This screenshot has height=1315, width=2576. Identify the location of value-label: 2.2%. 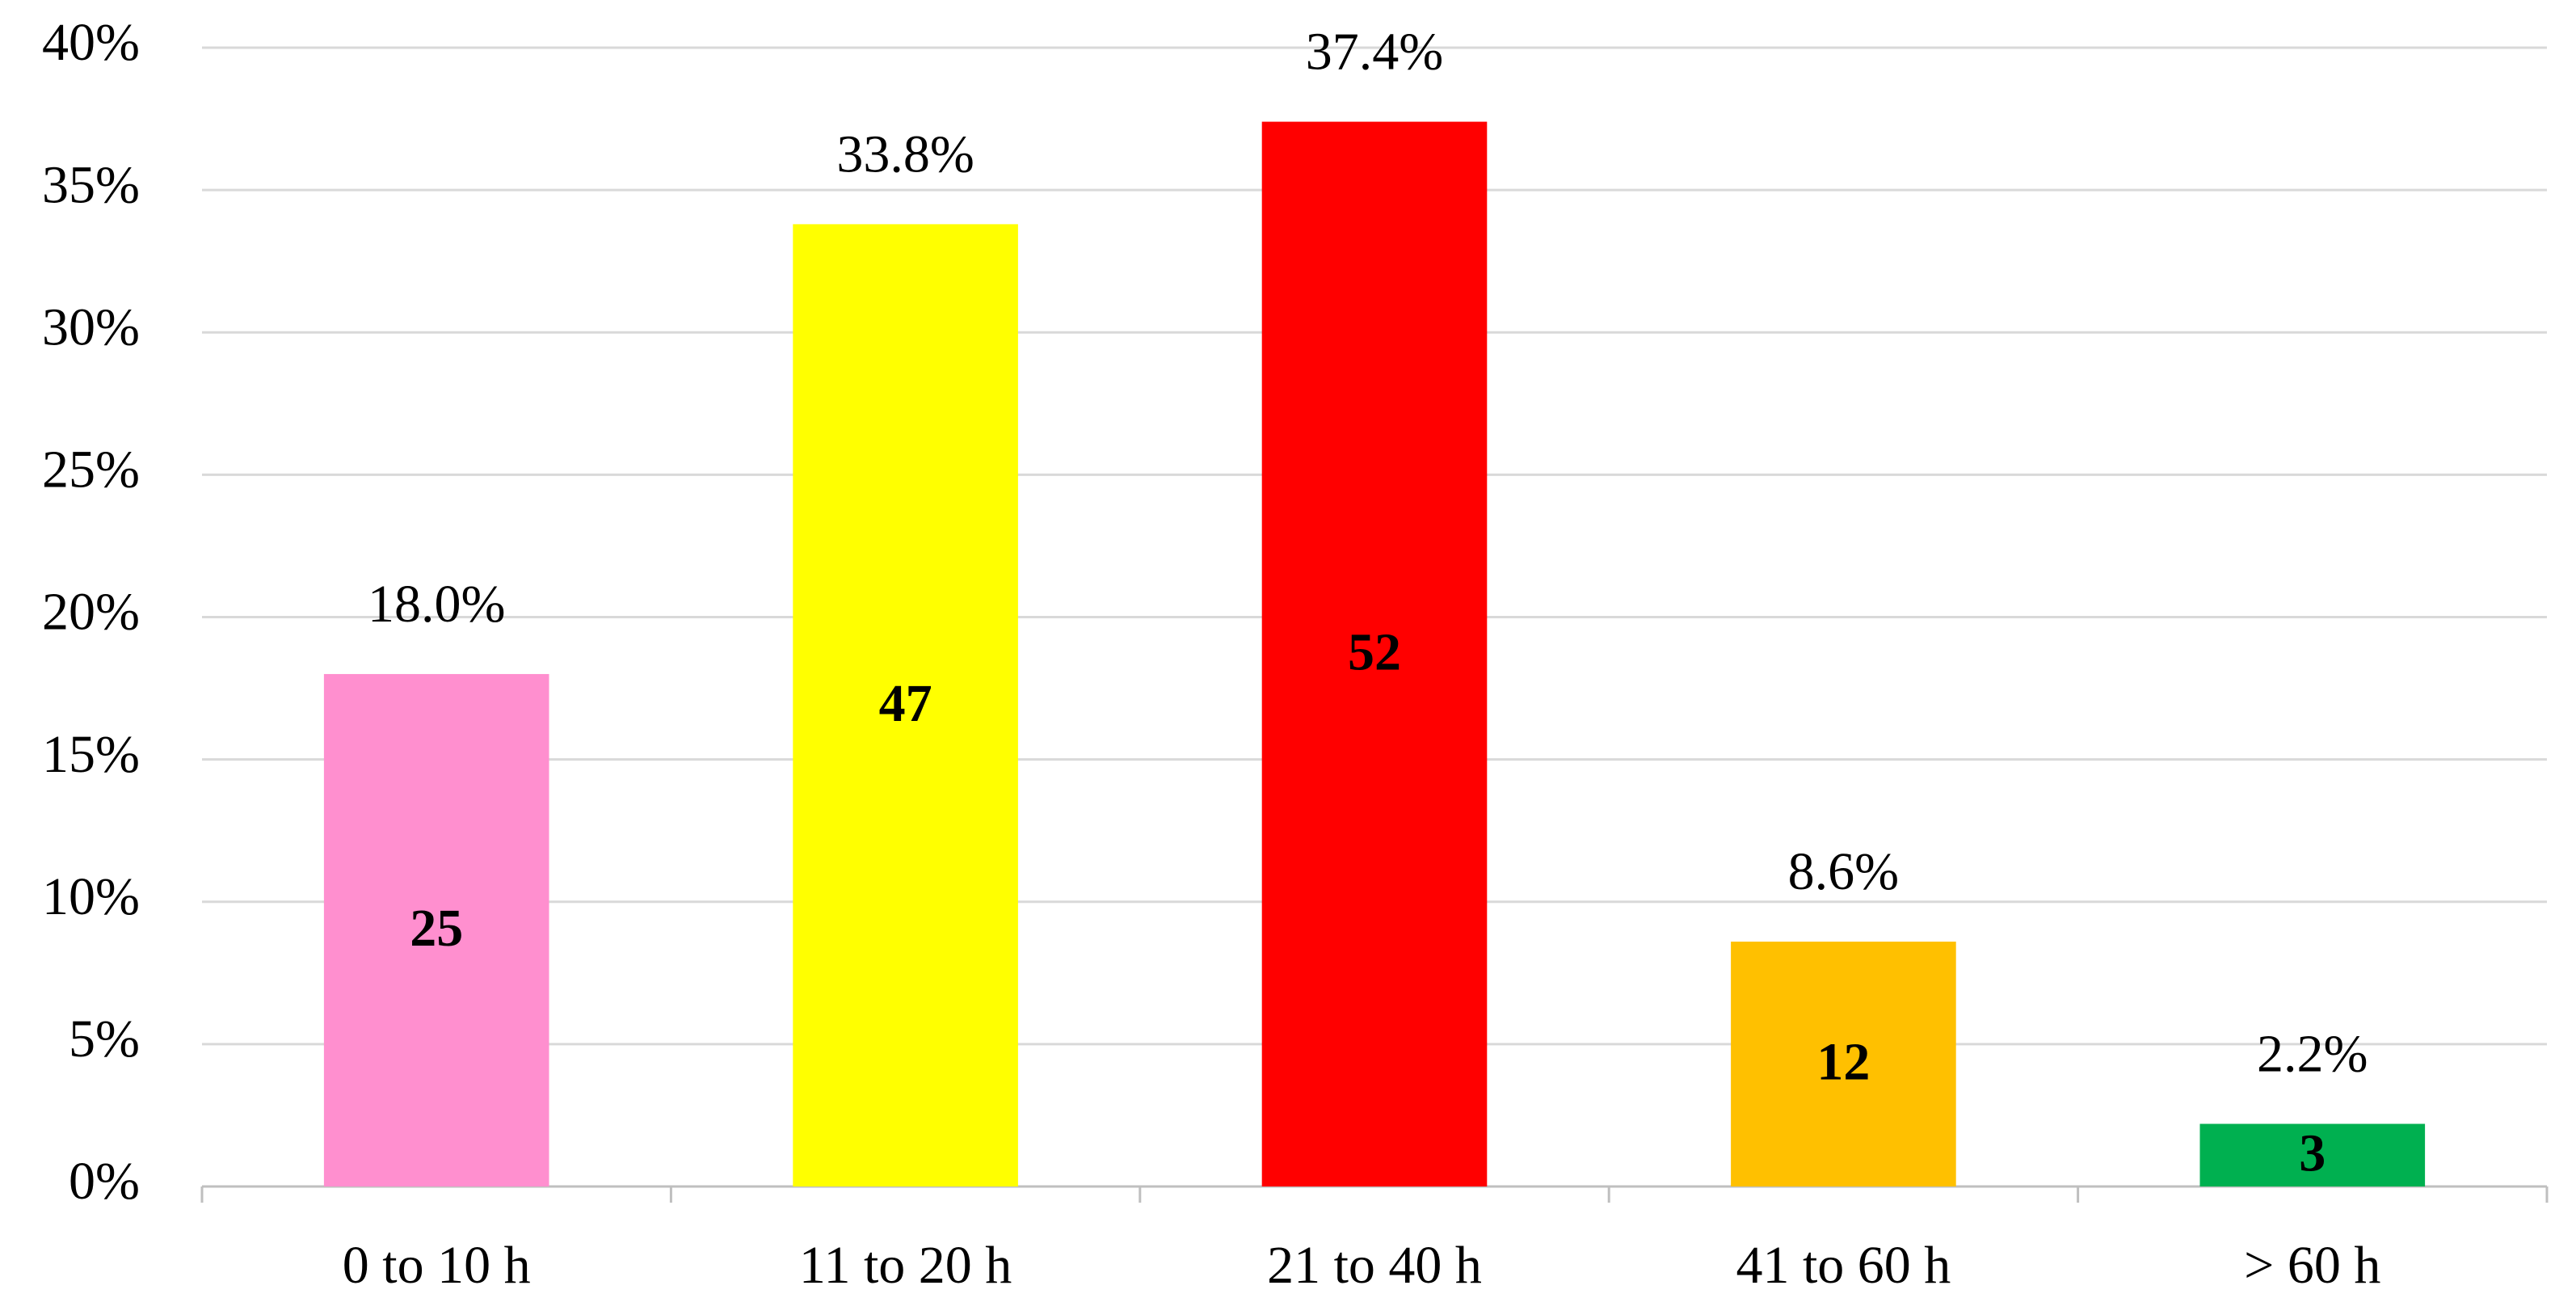
(2312, 1054).